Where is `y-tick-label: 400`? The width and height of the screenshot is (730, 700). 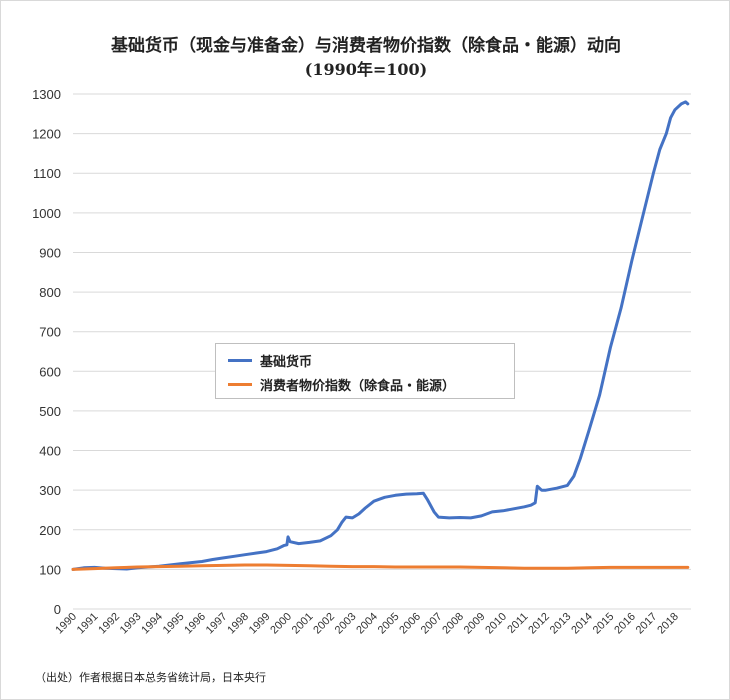
y-tick-label: 400 is located at coordinates (50, 451).